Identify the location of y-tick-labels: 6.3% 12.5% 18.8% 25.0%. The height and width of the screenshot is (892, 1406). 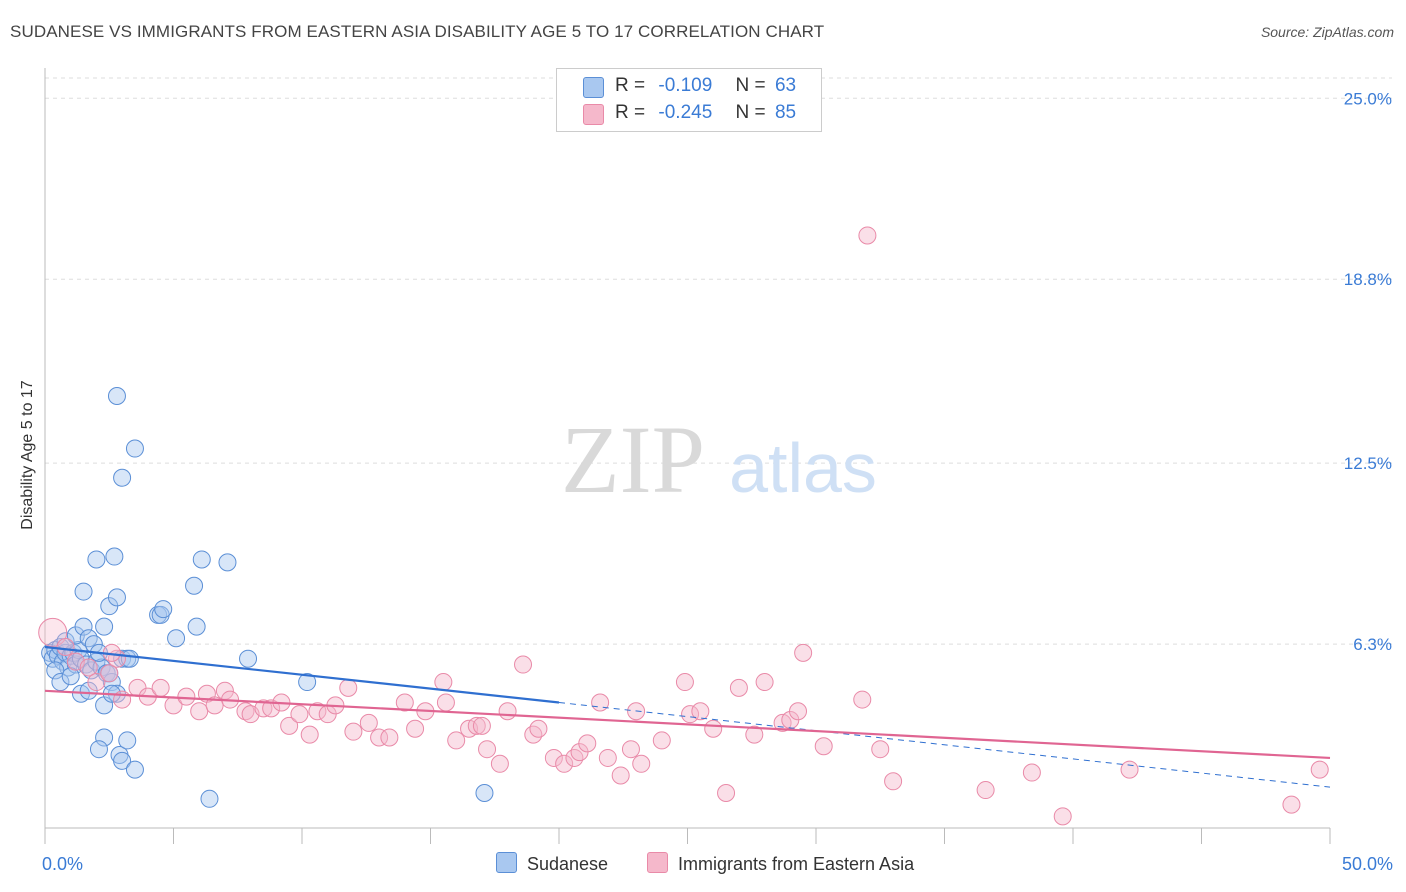
(1368, 371).